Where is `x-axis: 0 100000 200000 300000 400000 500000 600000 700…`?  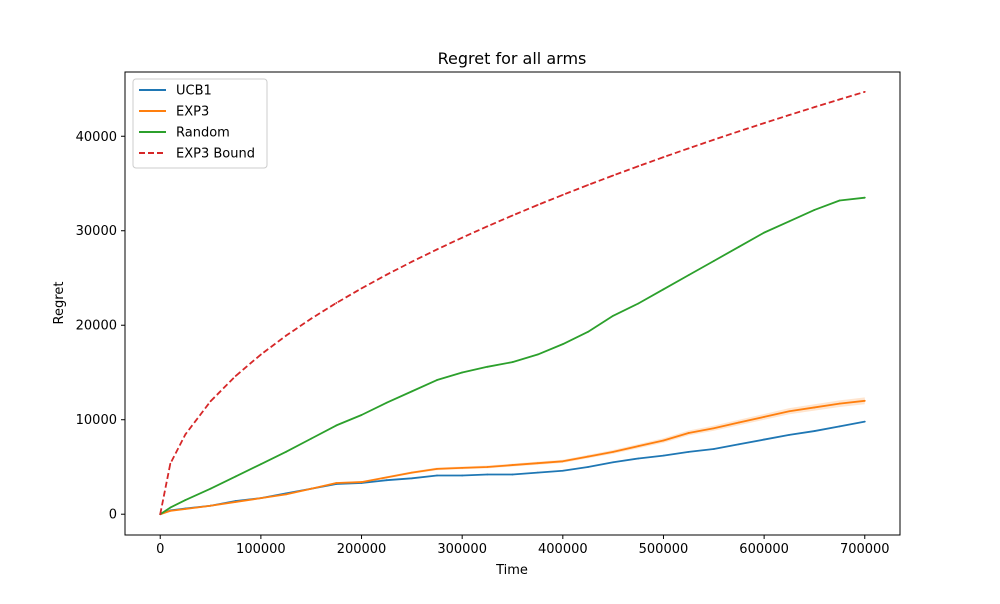 x-axis: 0 100000 200000 300000 400000 500000 600000 700… is located at coordinates (523, 546).